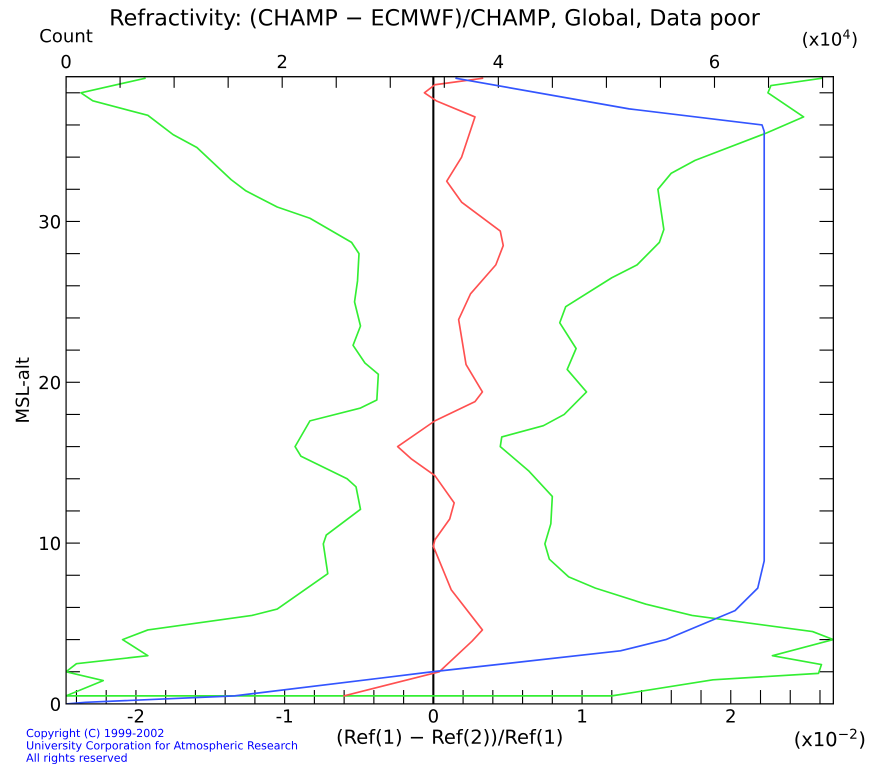 The width and height of the screenshot is (869, 771). Describe the element at coordinates (50, 543) in the screenshot. I see `y-tick-label: 10` at that location.